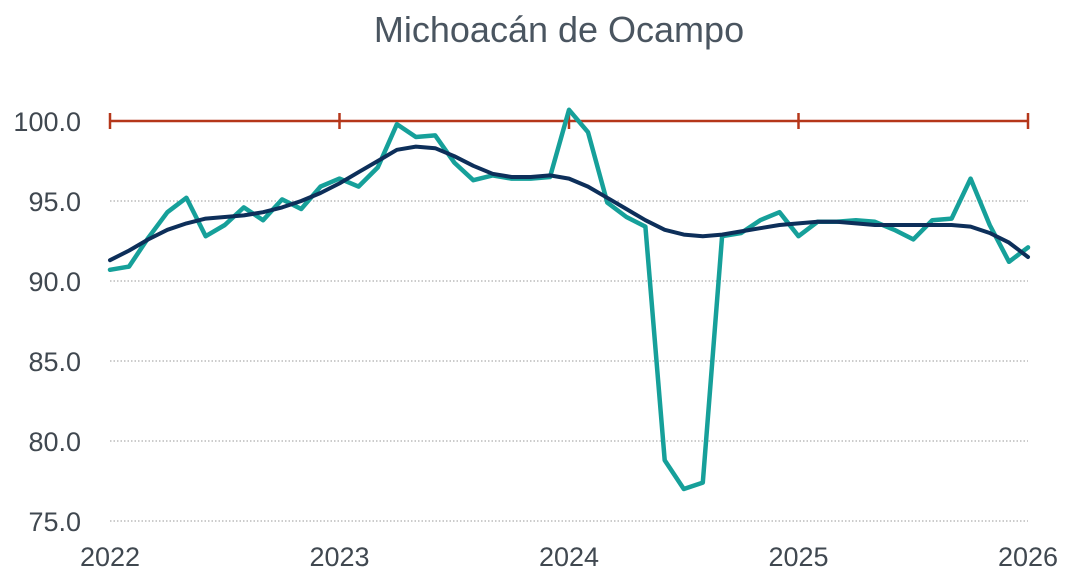 The image size is (1068, 583). Describe the element at coordinates (47, 122) in the screenshot. I see `y-tick-label: 100.0` at that location.